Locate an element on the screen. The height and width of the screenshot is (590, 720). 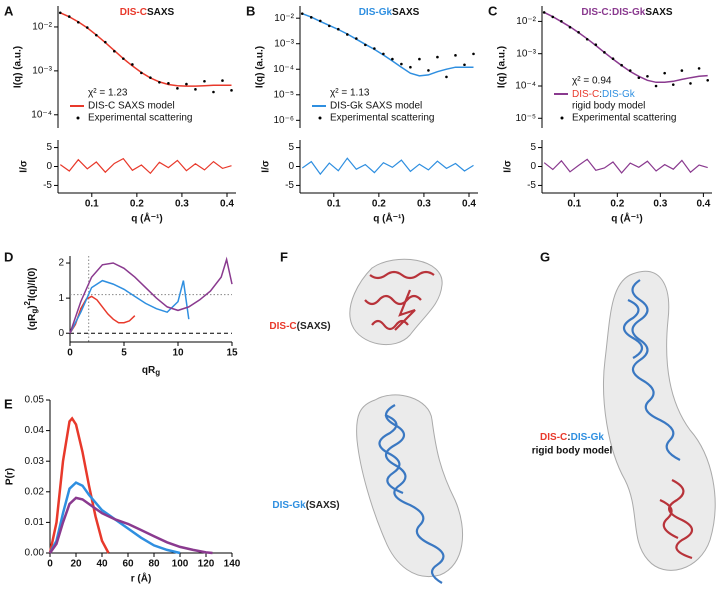
panel-label: A is located at coordinates (9, 10).